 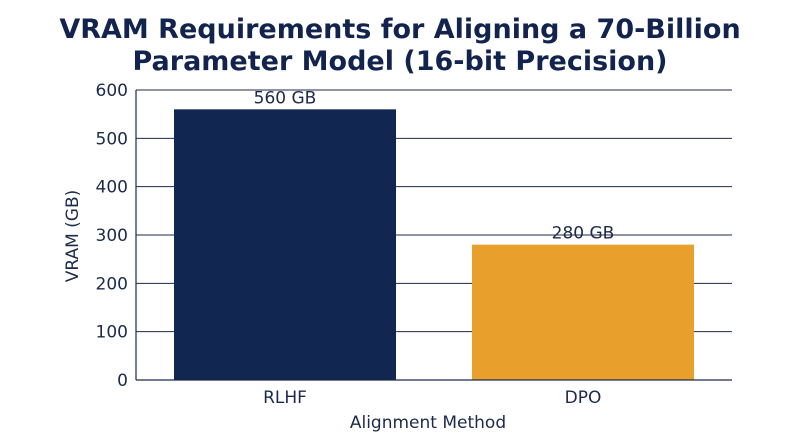 I want to click on data-label-rlhf: 560 GB, so click(x=285, y=98).